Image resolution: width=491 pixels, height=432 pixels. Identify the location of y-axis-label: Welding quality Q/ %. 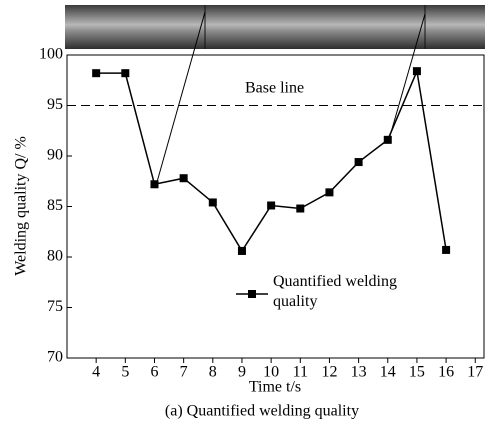
(21, 206).